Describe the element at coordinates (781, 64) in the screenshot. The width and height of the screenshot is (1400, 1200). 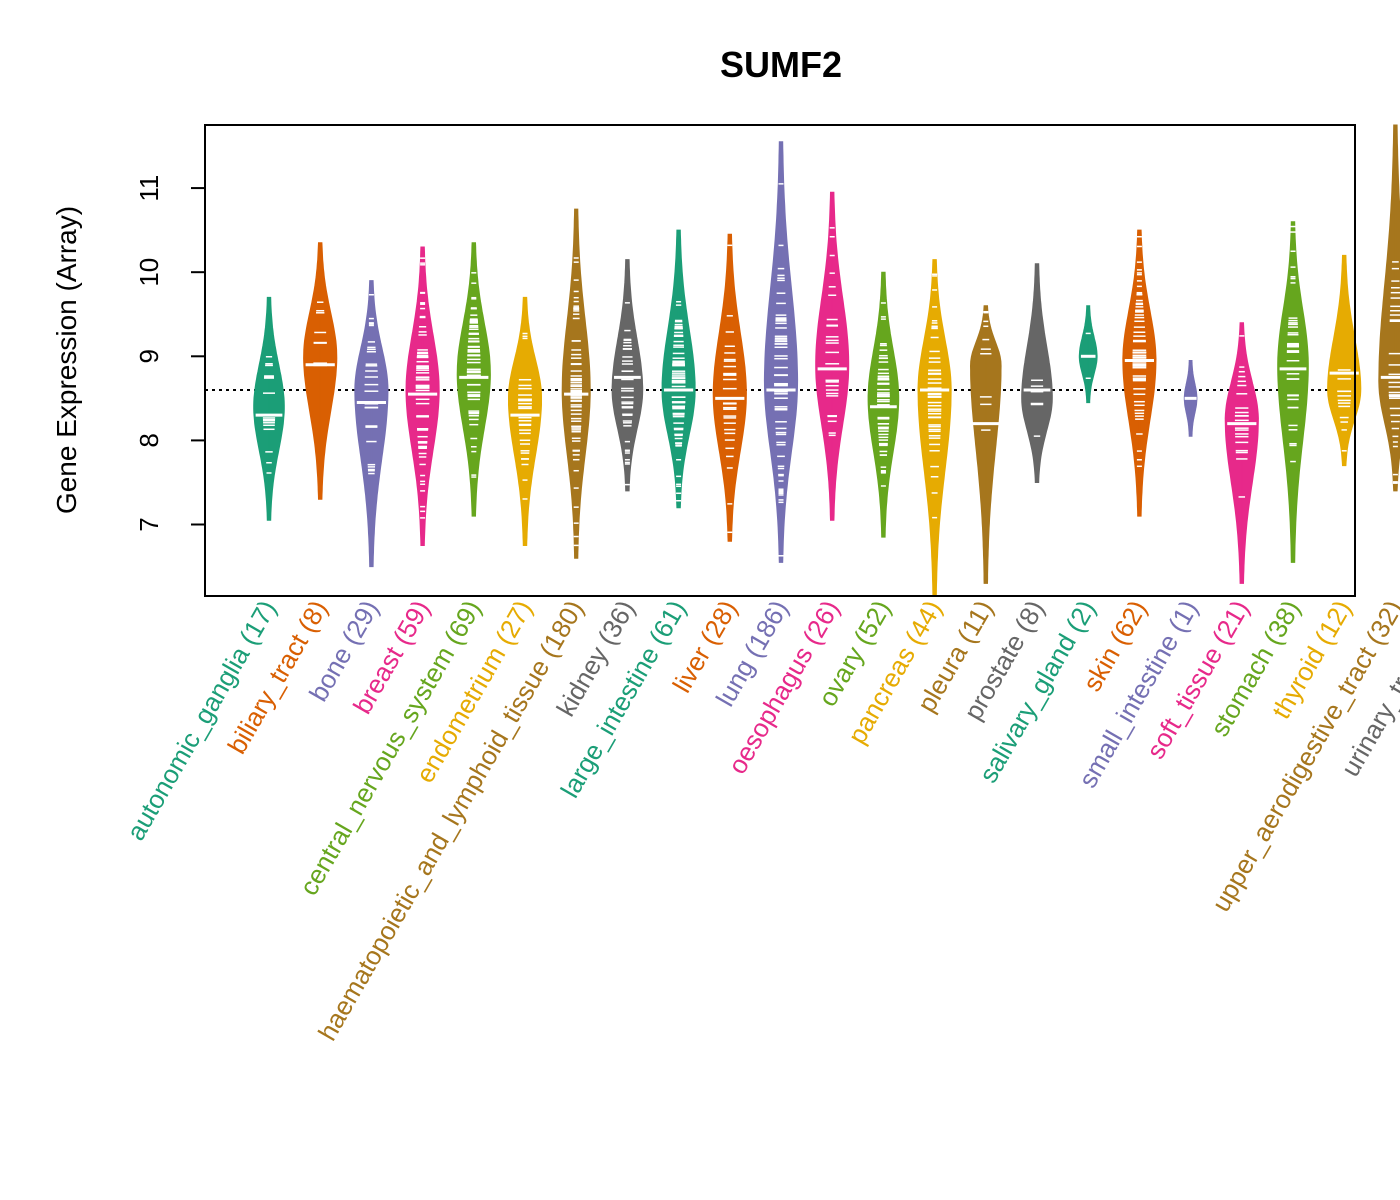
I see `chart-title: SUMF2` at that location.